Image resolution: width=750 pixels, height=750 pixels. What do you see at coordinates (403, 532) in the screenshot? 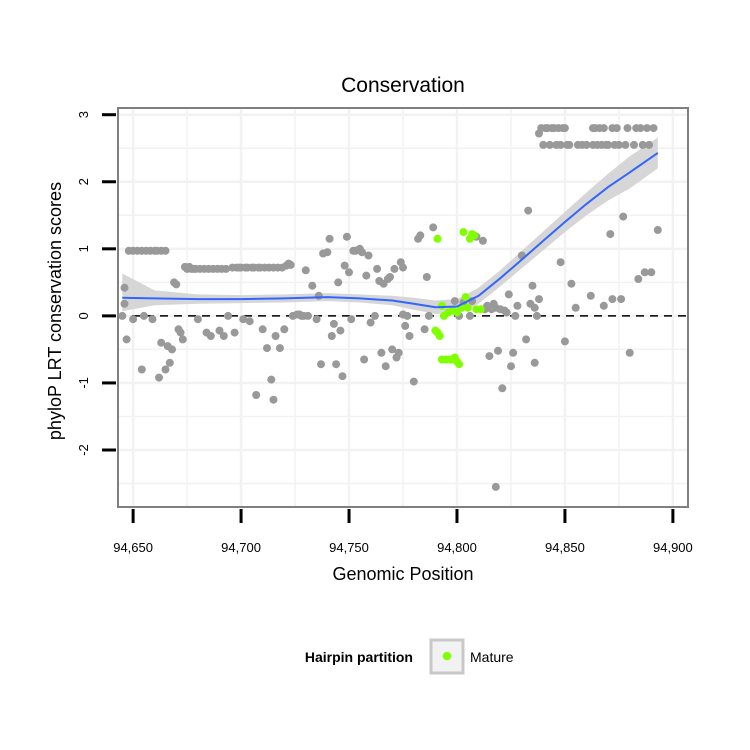
I see `x-axis: 94,650 94,700 94,750 94,800 94,850 94,900` at bounding box center [403, 532].